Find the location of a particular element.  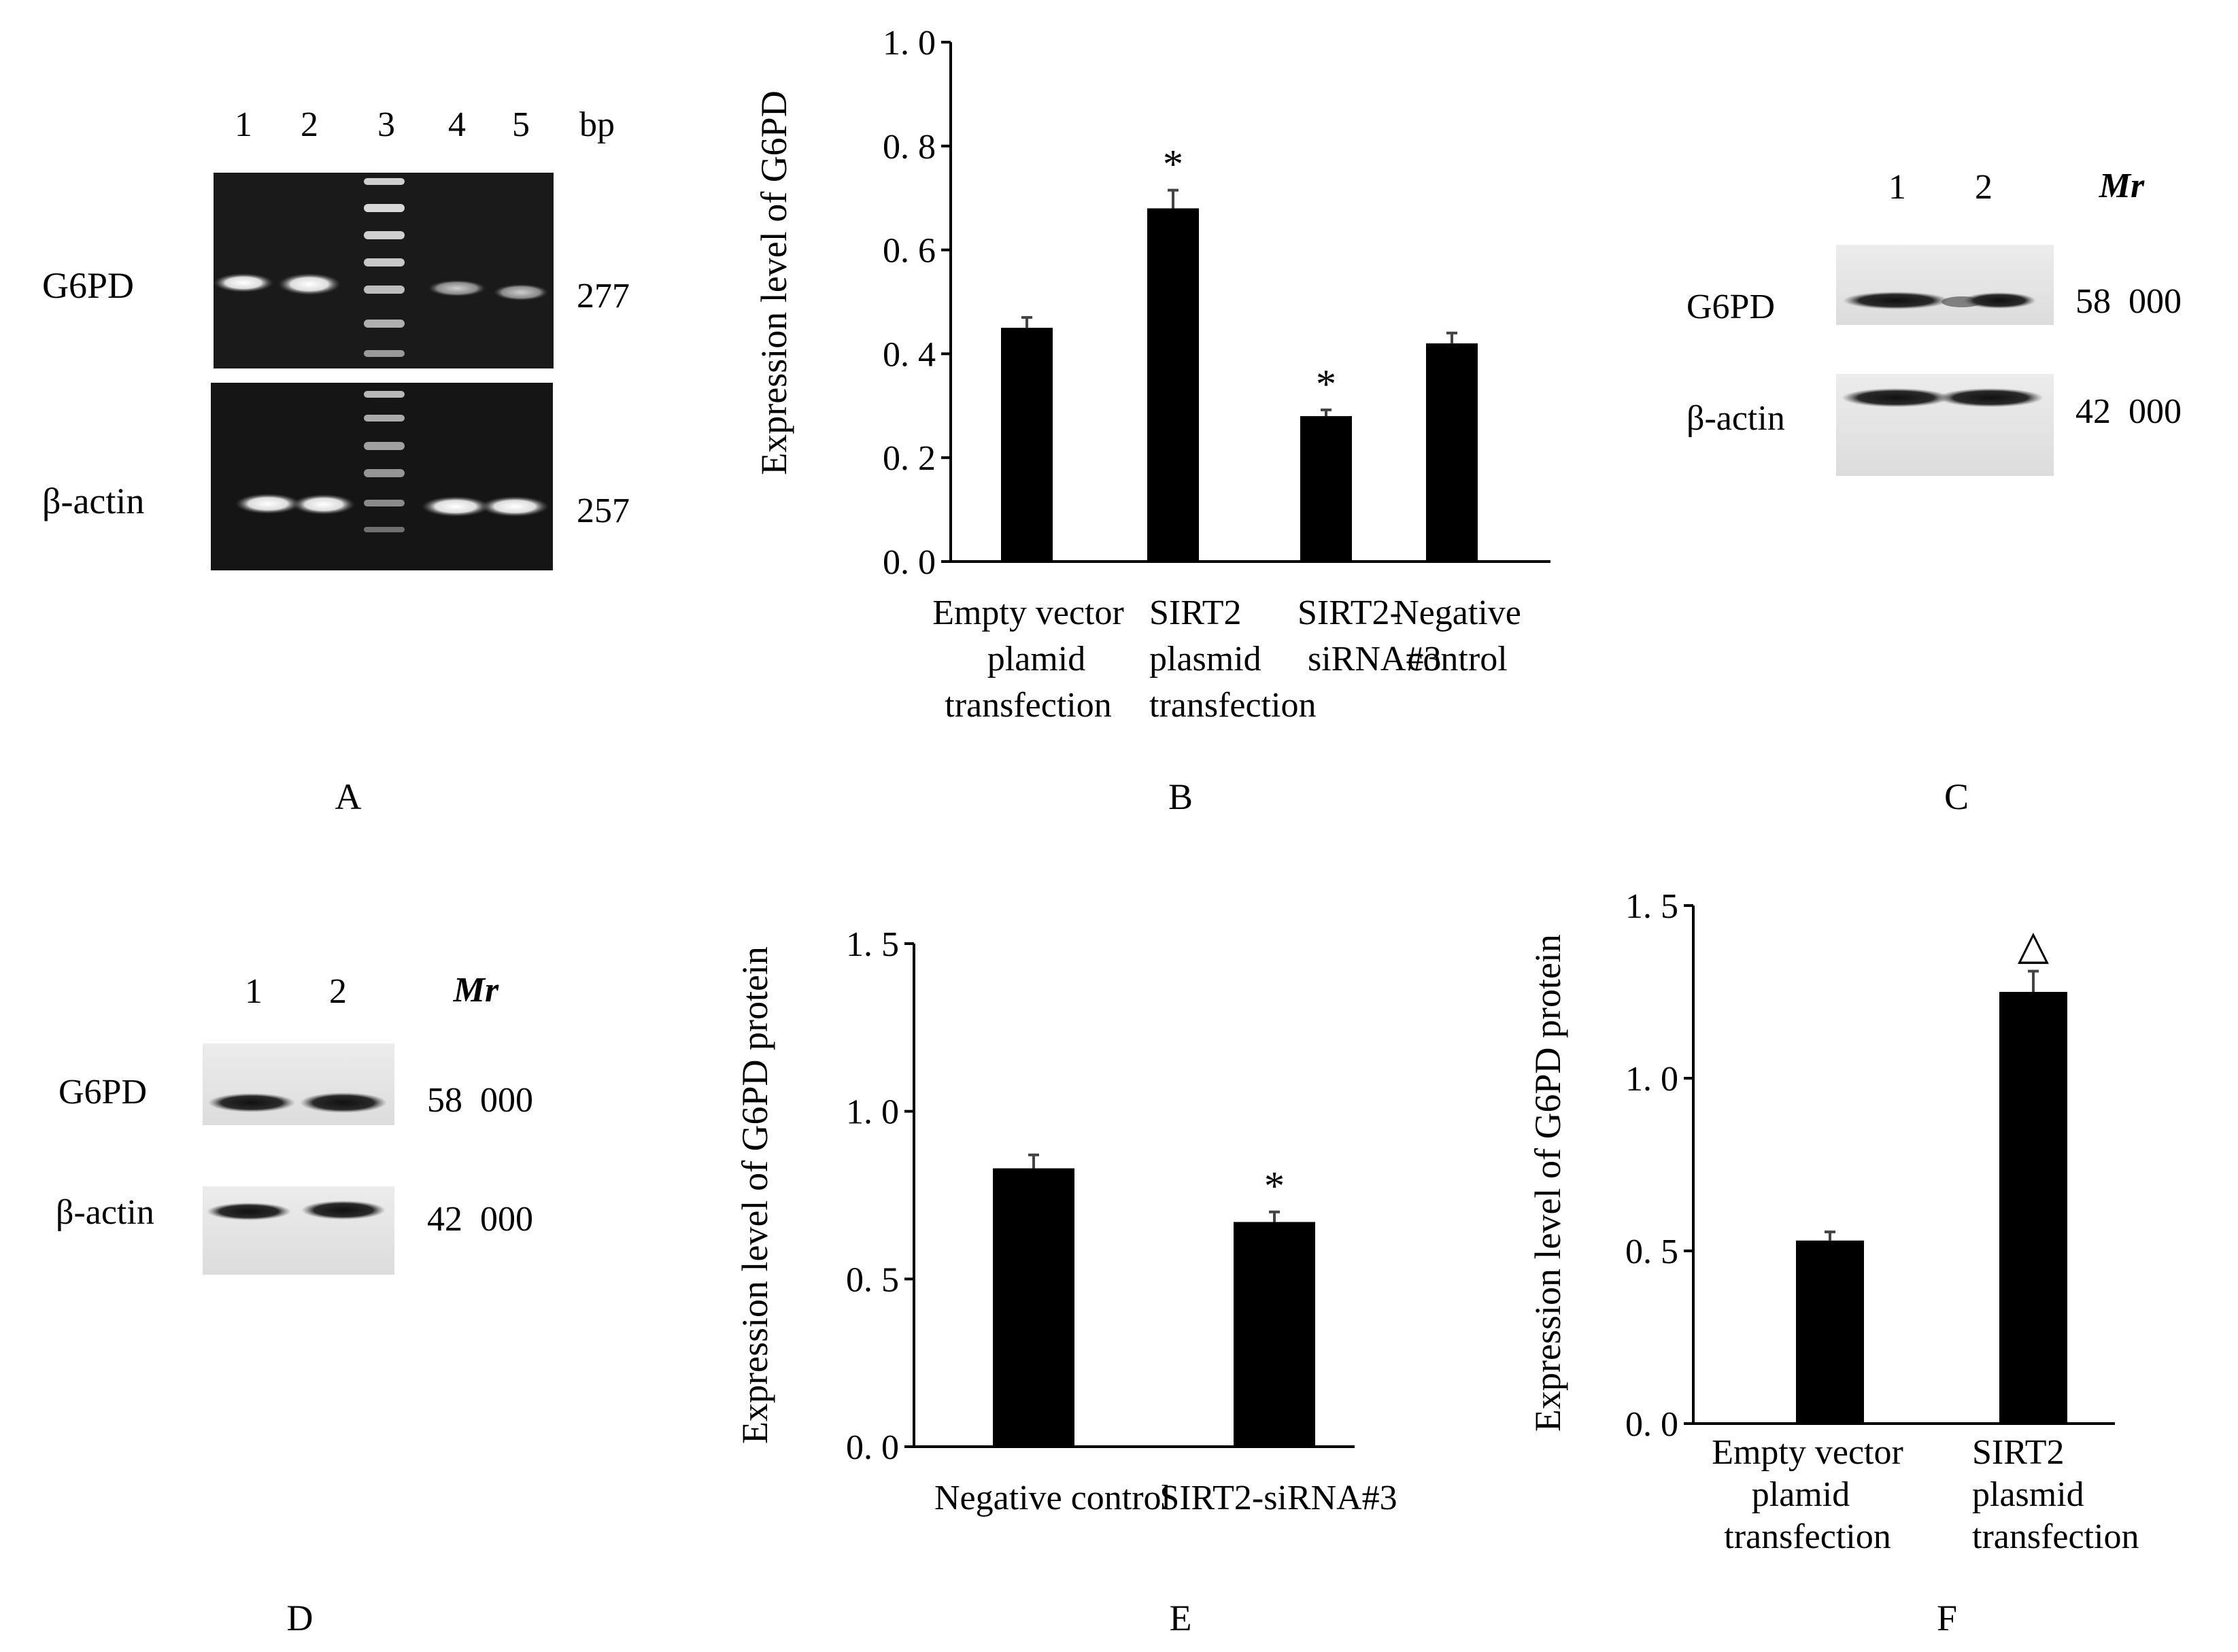

chart-b-category-label-3: siRNA#3 is located at coordinates (1374, 659).